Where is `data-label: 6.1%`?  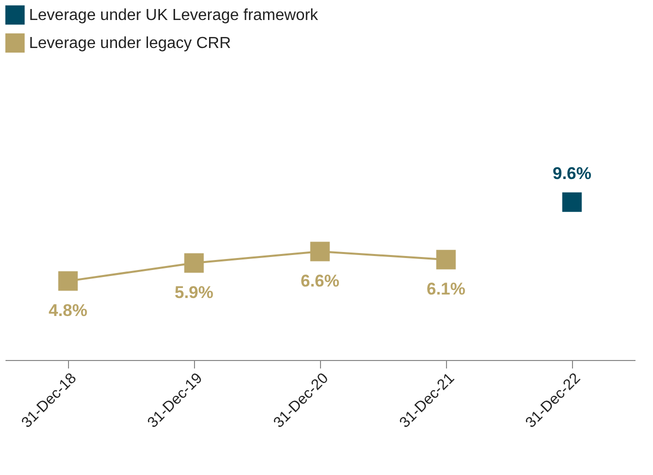
data-label: 6.1% is located at coordinates (446, 289).